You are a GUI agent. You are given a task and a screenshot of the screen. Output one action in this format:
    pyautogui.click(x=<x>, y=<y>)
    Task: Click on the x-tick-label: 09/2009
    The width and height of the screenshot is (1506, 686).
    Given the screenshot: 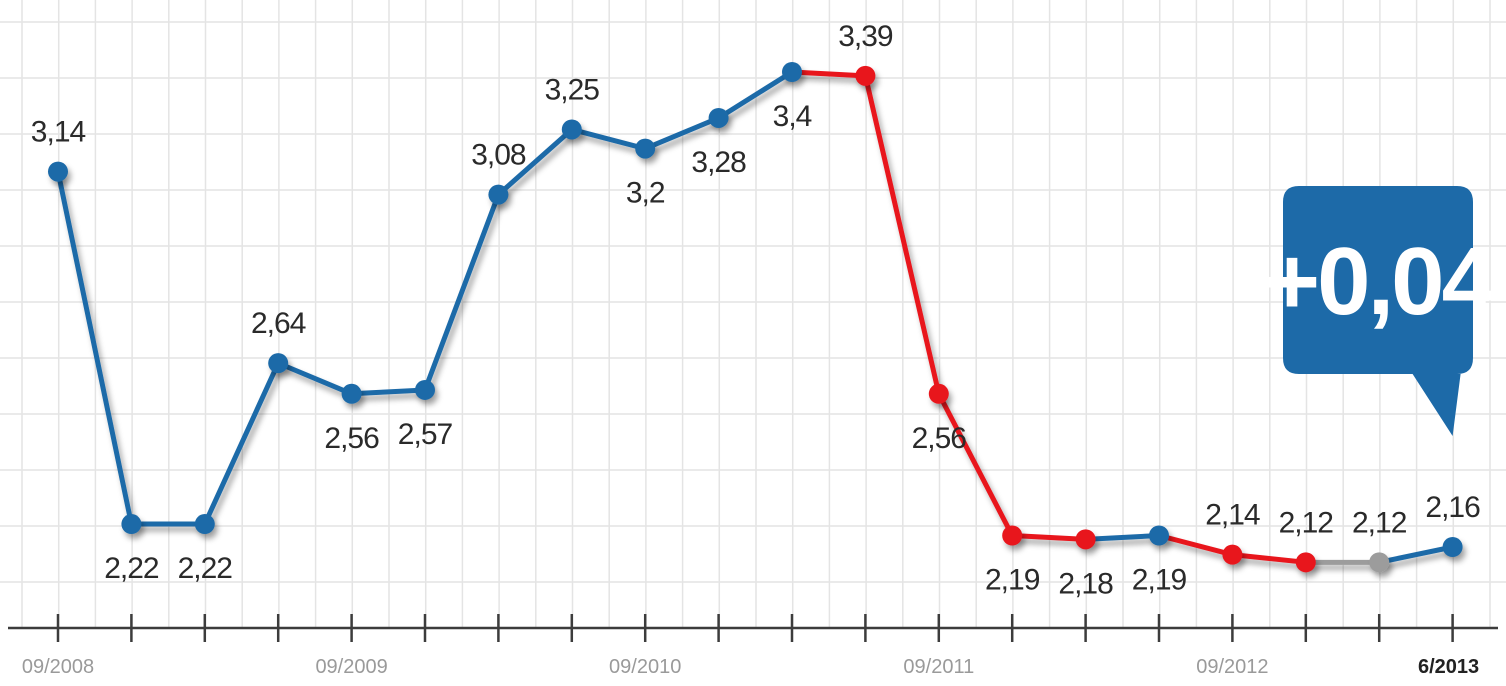 What is the action you would take?
    pyautogui.click(x=351, y=667)
    